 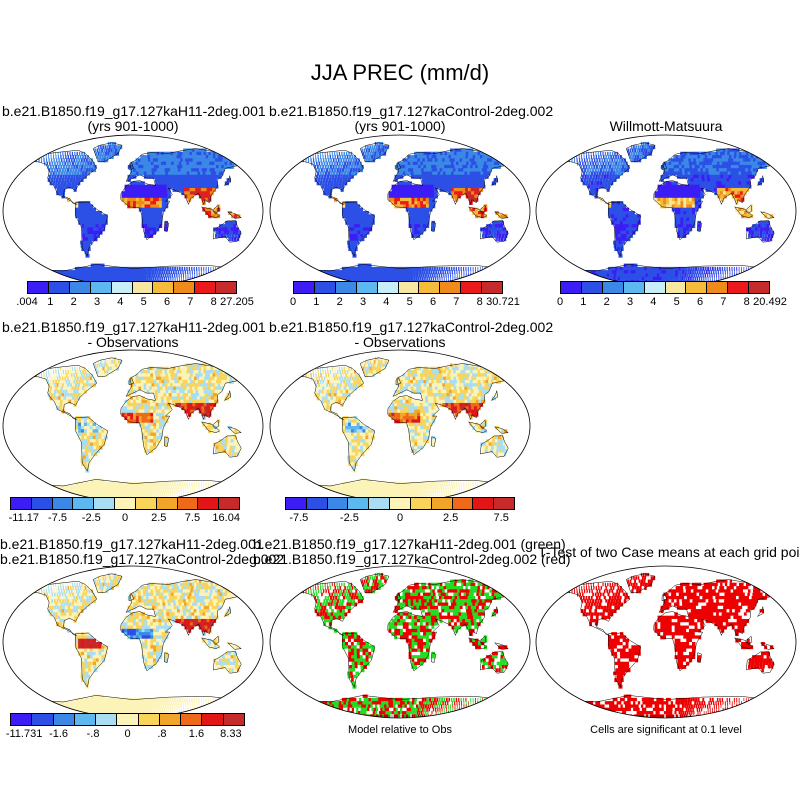 What do you see at coordinates (80, 287) in the screenshot?
I see `colorbar-swatch` at bounding box center [80, 287].